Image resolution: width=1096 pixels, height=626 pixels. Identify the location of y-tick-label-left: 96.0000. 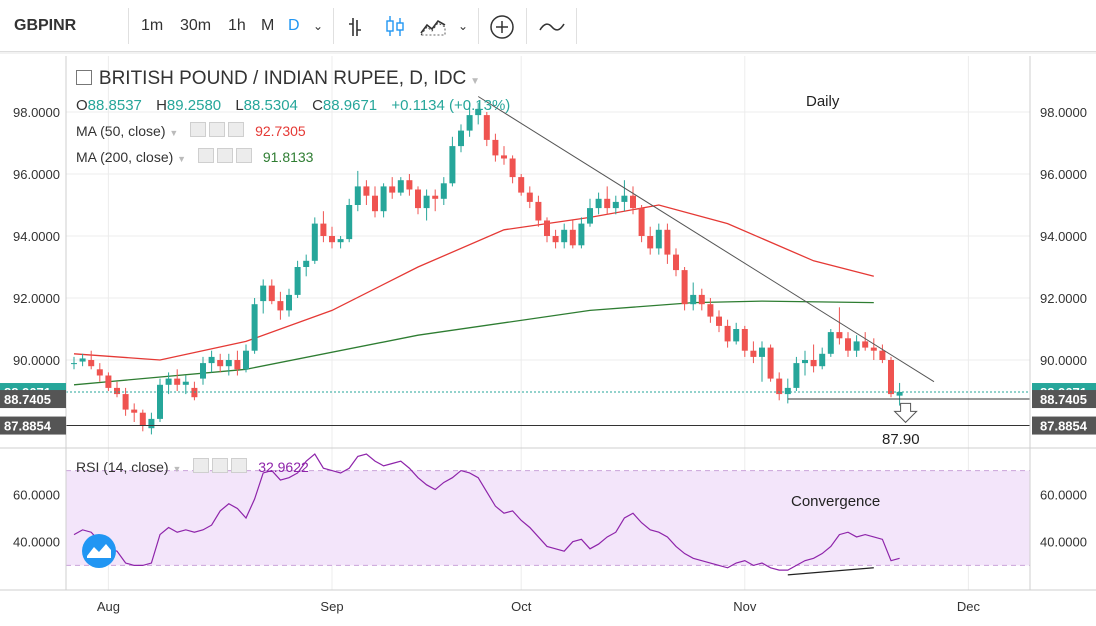
(36, 174).